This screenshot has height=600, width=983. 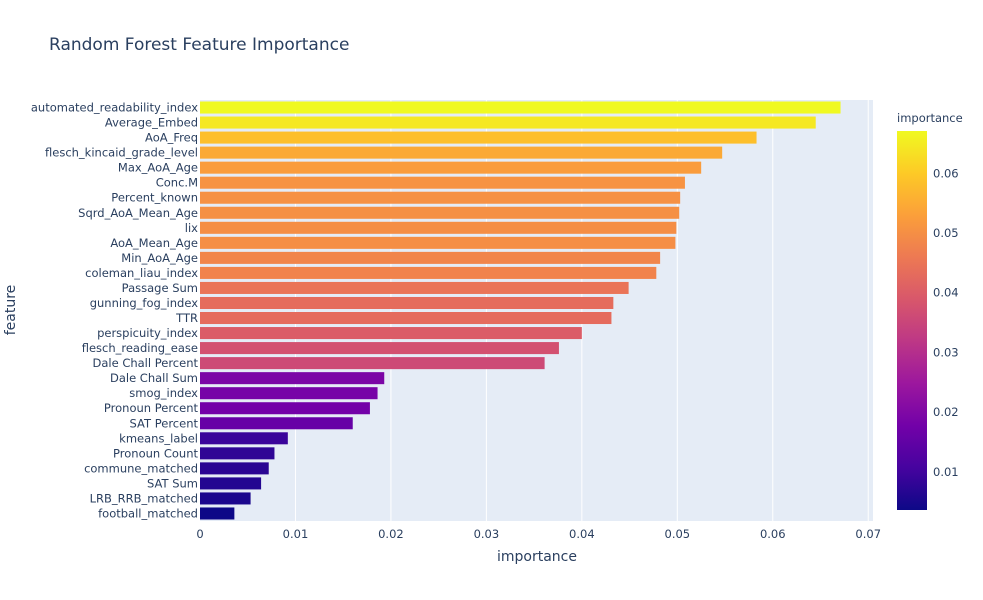 What do you see at coordinates (868, 534) in the screenshot?
I see `x-tick-label: 0.07` at bounding box center [868, 534].